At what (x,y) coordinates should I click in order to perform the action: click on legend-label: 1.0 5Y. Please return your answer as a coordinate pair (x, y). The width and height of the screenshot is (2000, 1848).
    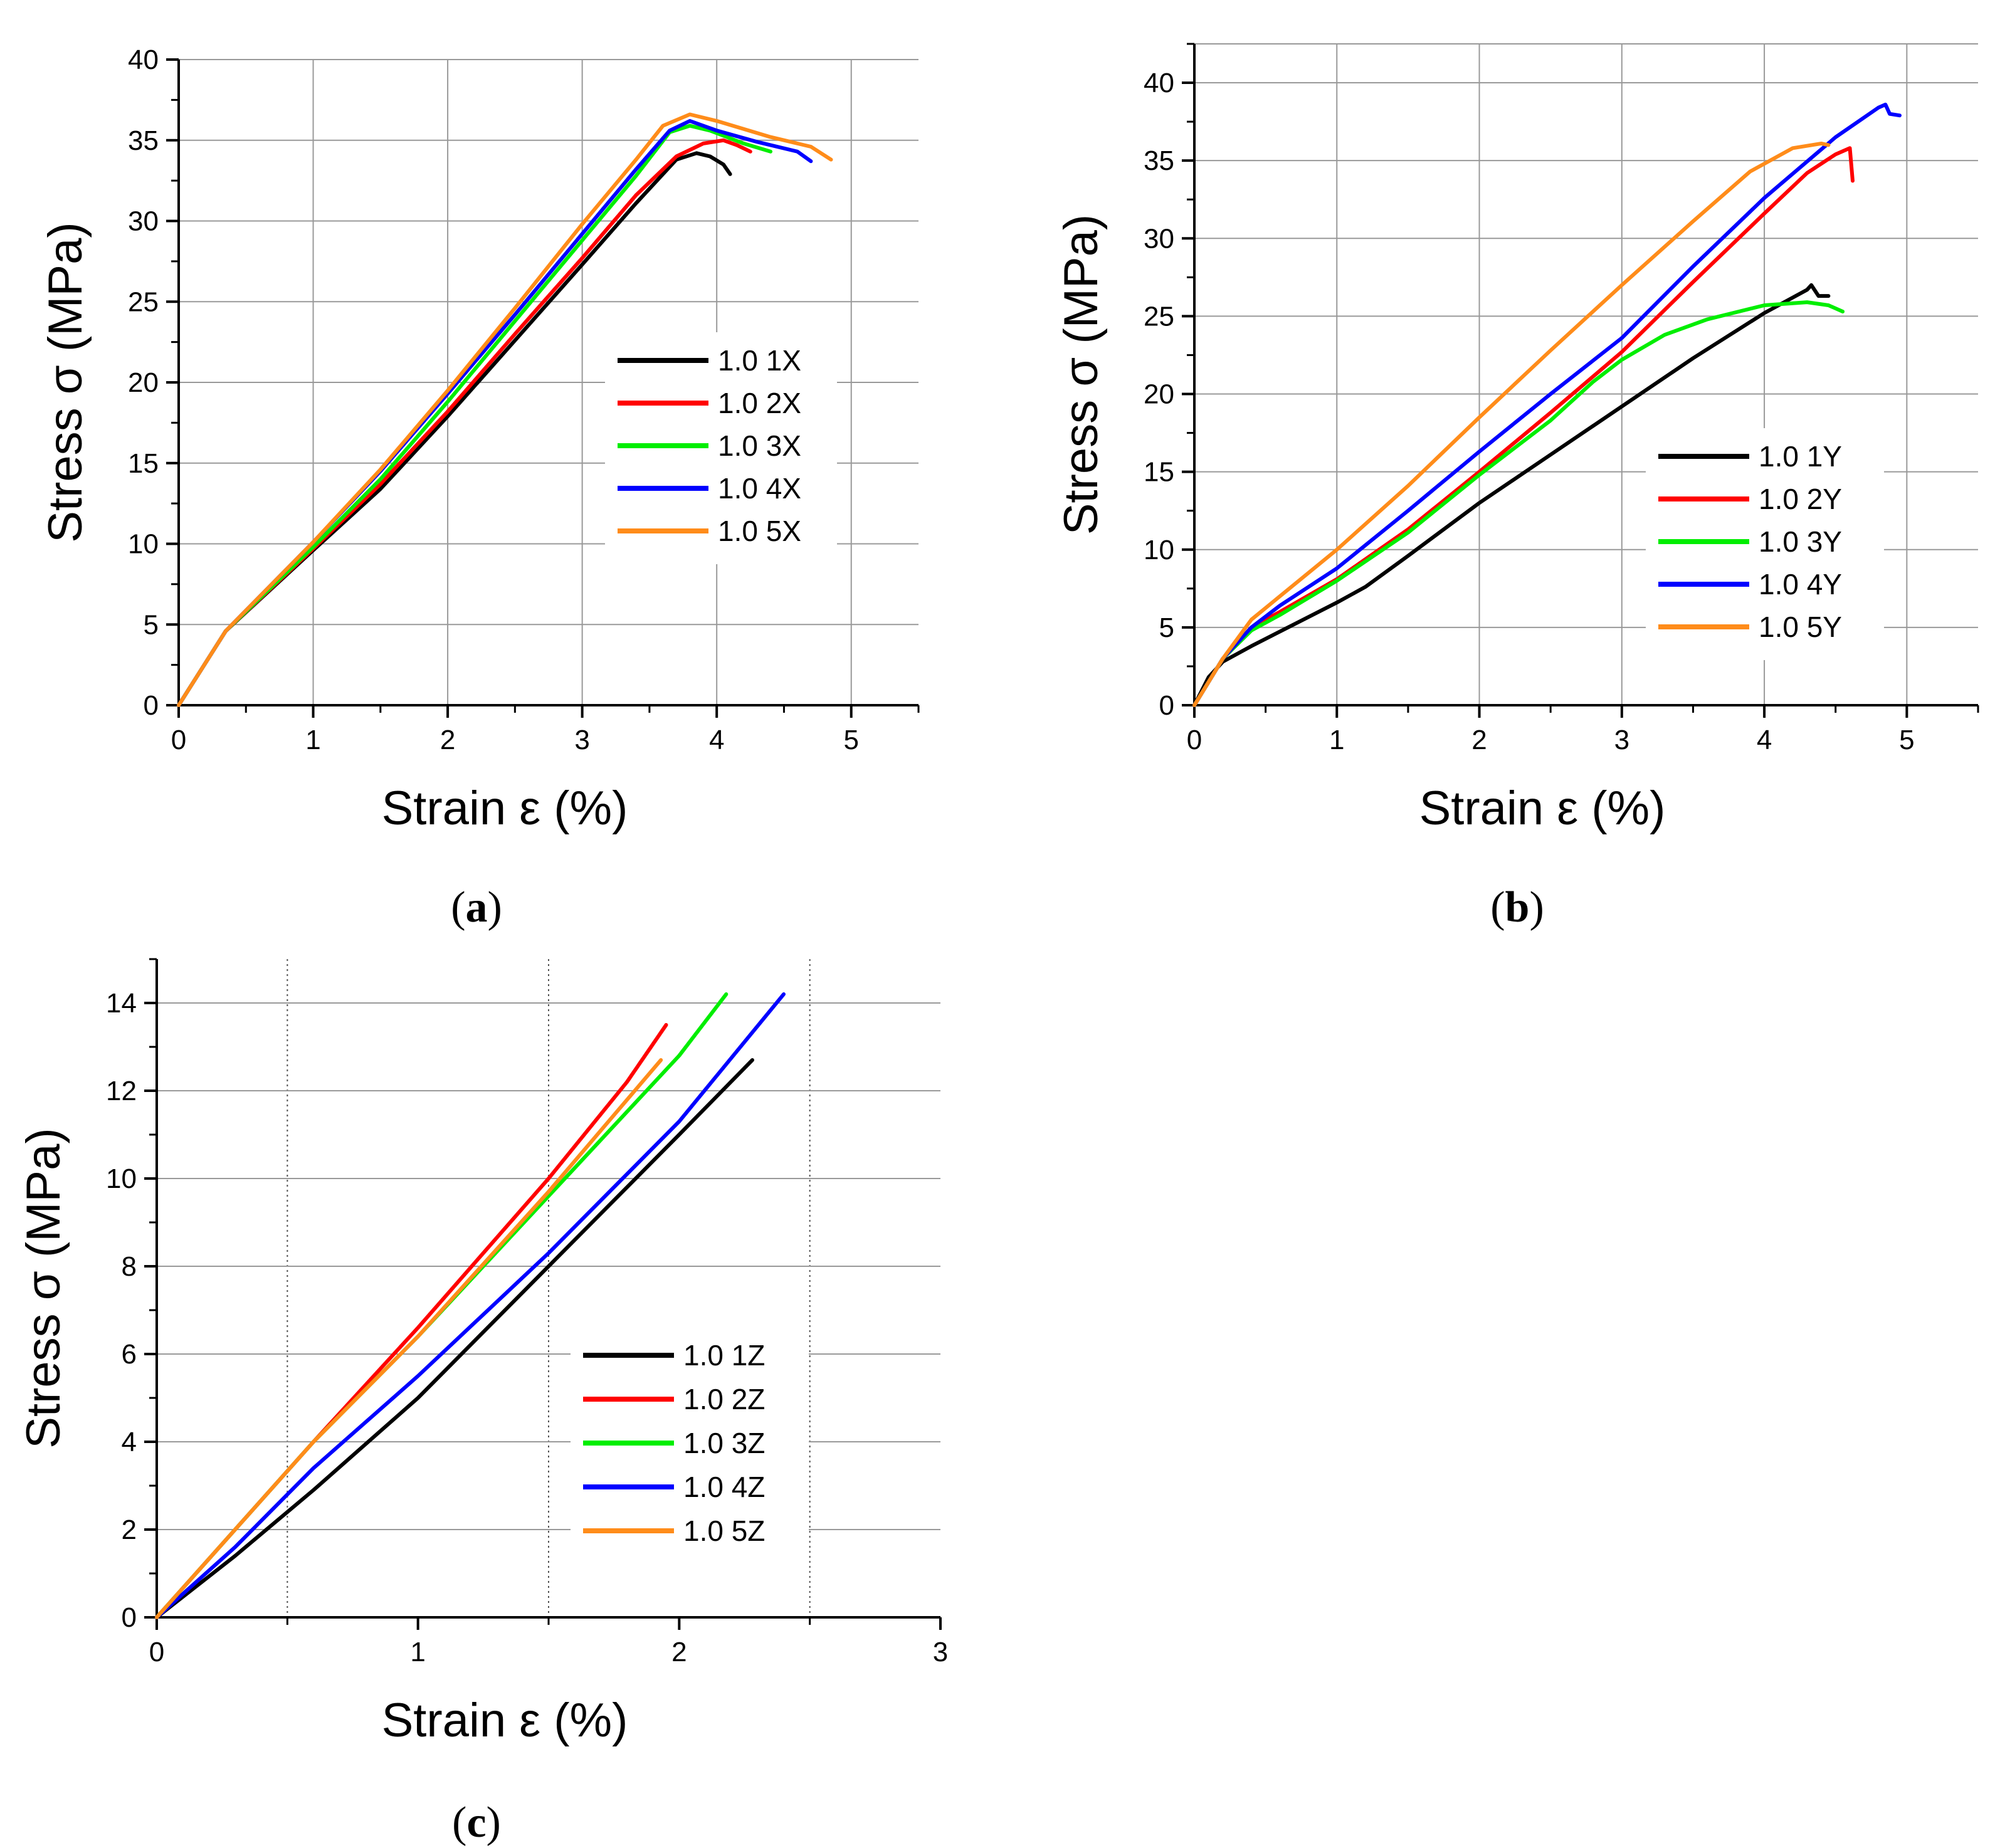
    Looking at the image, I should click on (1801, 627).